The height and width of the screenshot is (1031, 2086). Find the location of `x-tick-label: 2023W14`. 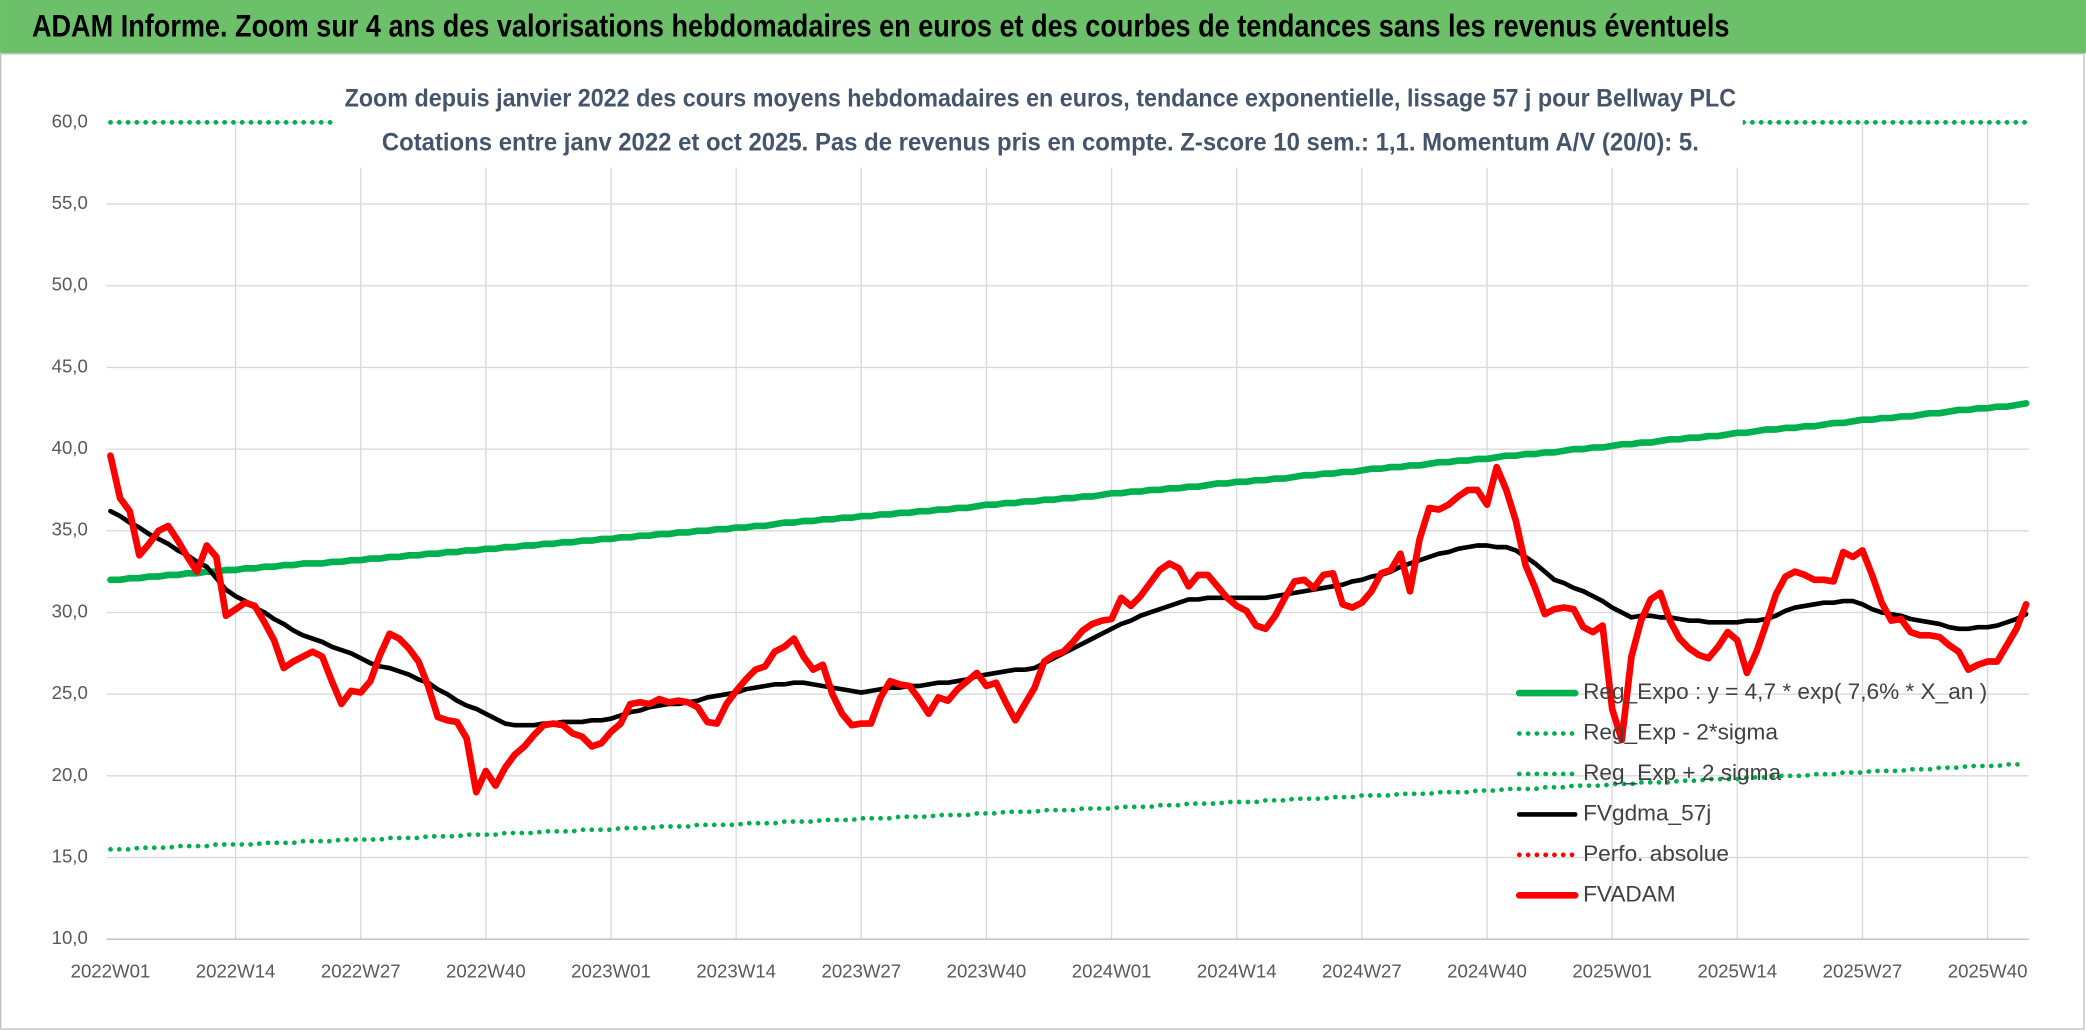

x-tick-label: 2023W14 is located at coordinates (736, 970).